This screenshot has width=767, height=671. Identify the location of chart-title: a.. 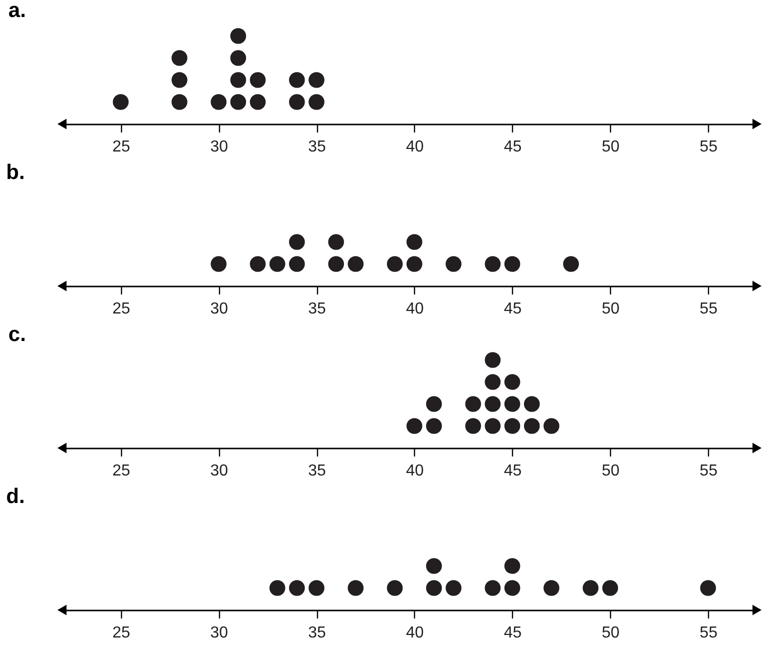
(17, 11).